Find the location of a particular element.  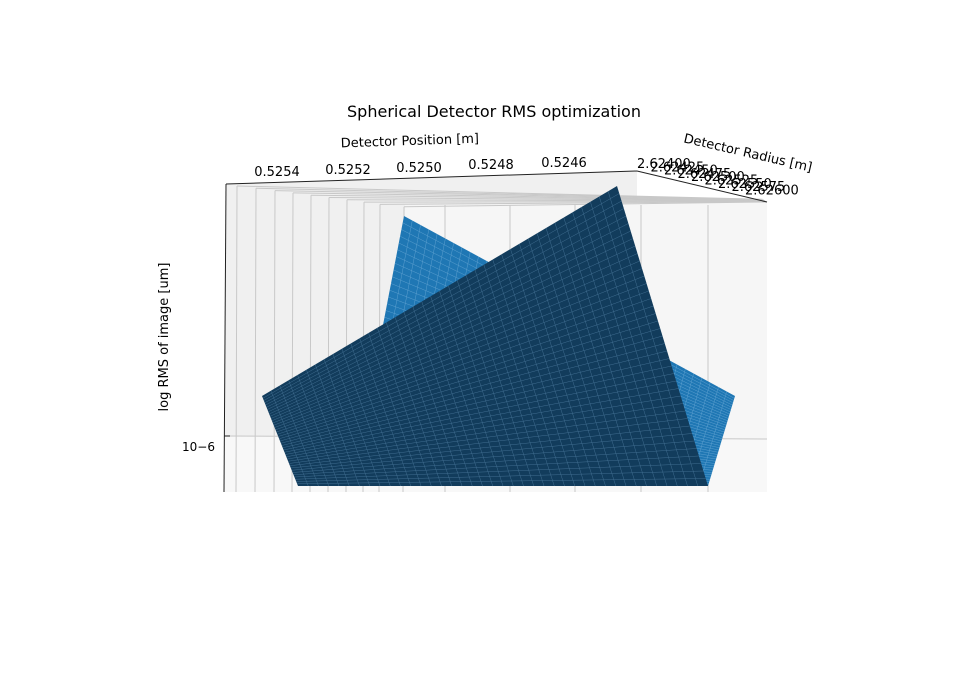

y-tick-label: 2.62475 is located at coordinates (705, 174).